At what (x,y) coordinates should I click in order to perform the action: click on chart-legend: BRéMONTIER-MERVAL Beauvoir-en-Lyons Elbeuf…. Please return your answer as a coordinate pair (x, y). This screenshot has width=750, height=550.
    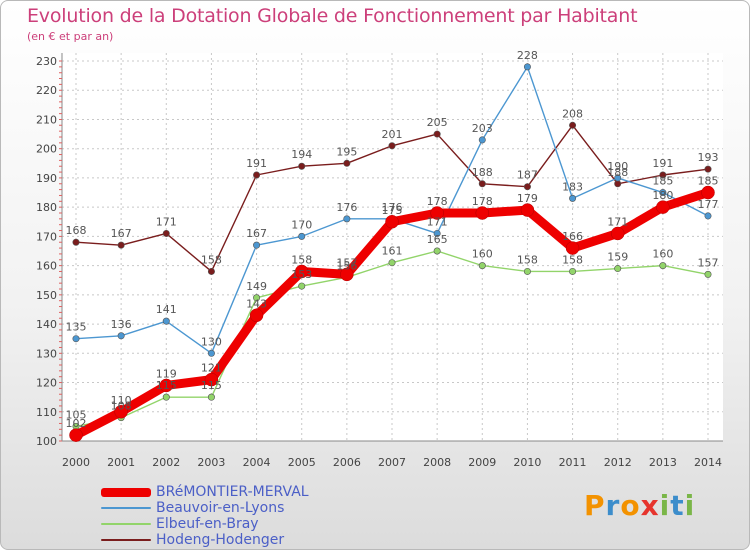
    Looking at the image, I should click on (205, 516).